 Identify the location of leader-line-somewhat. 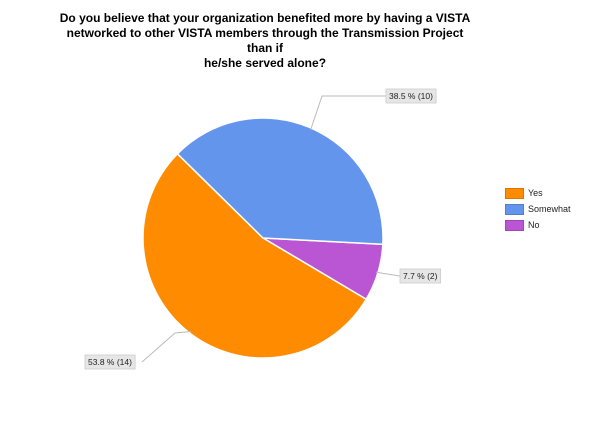
(348, 113).